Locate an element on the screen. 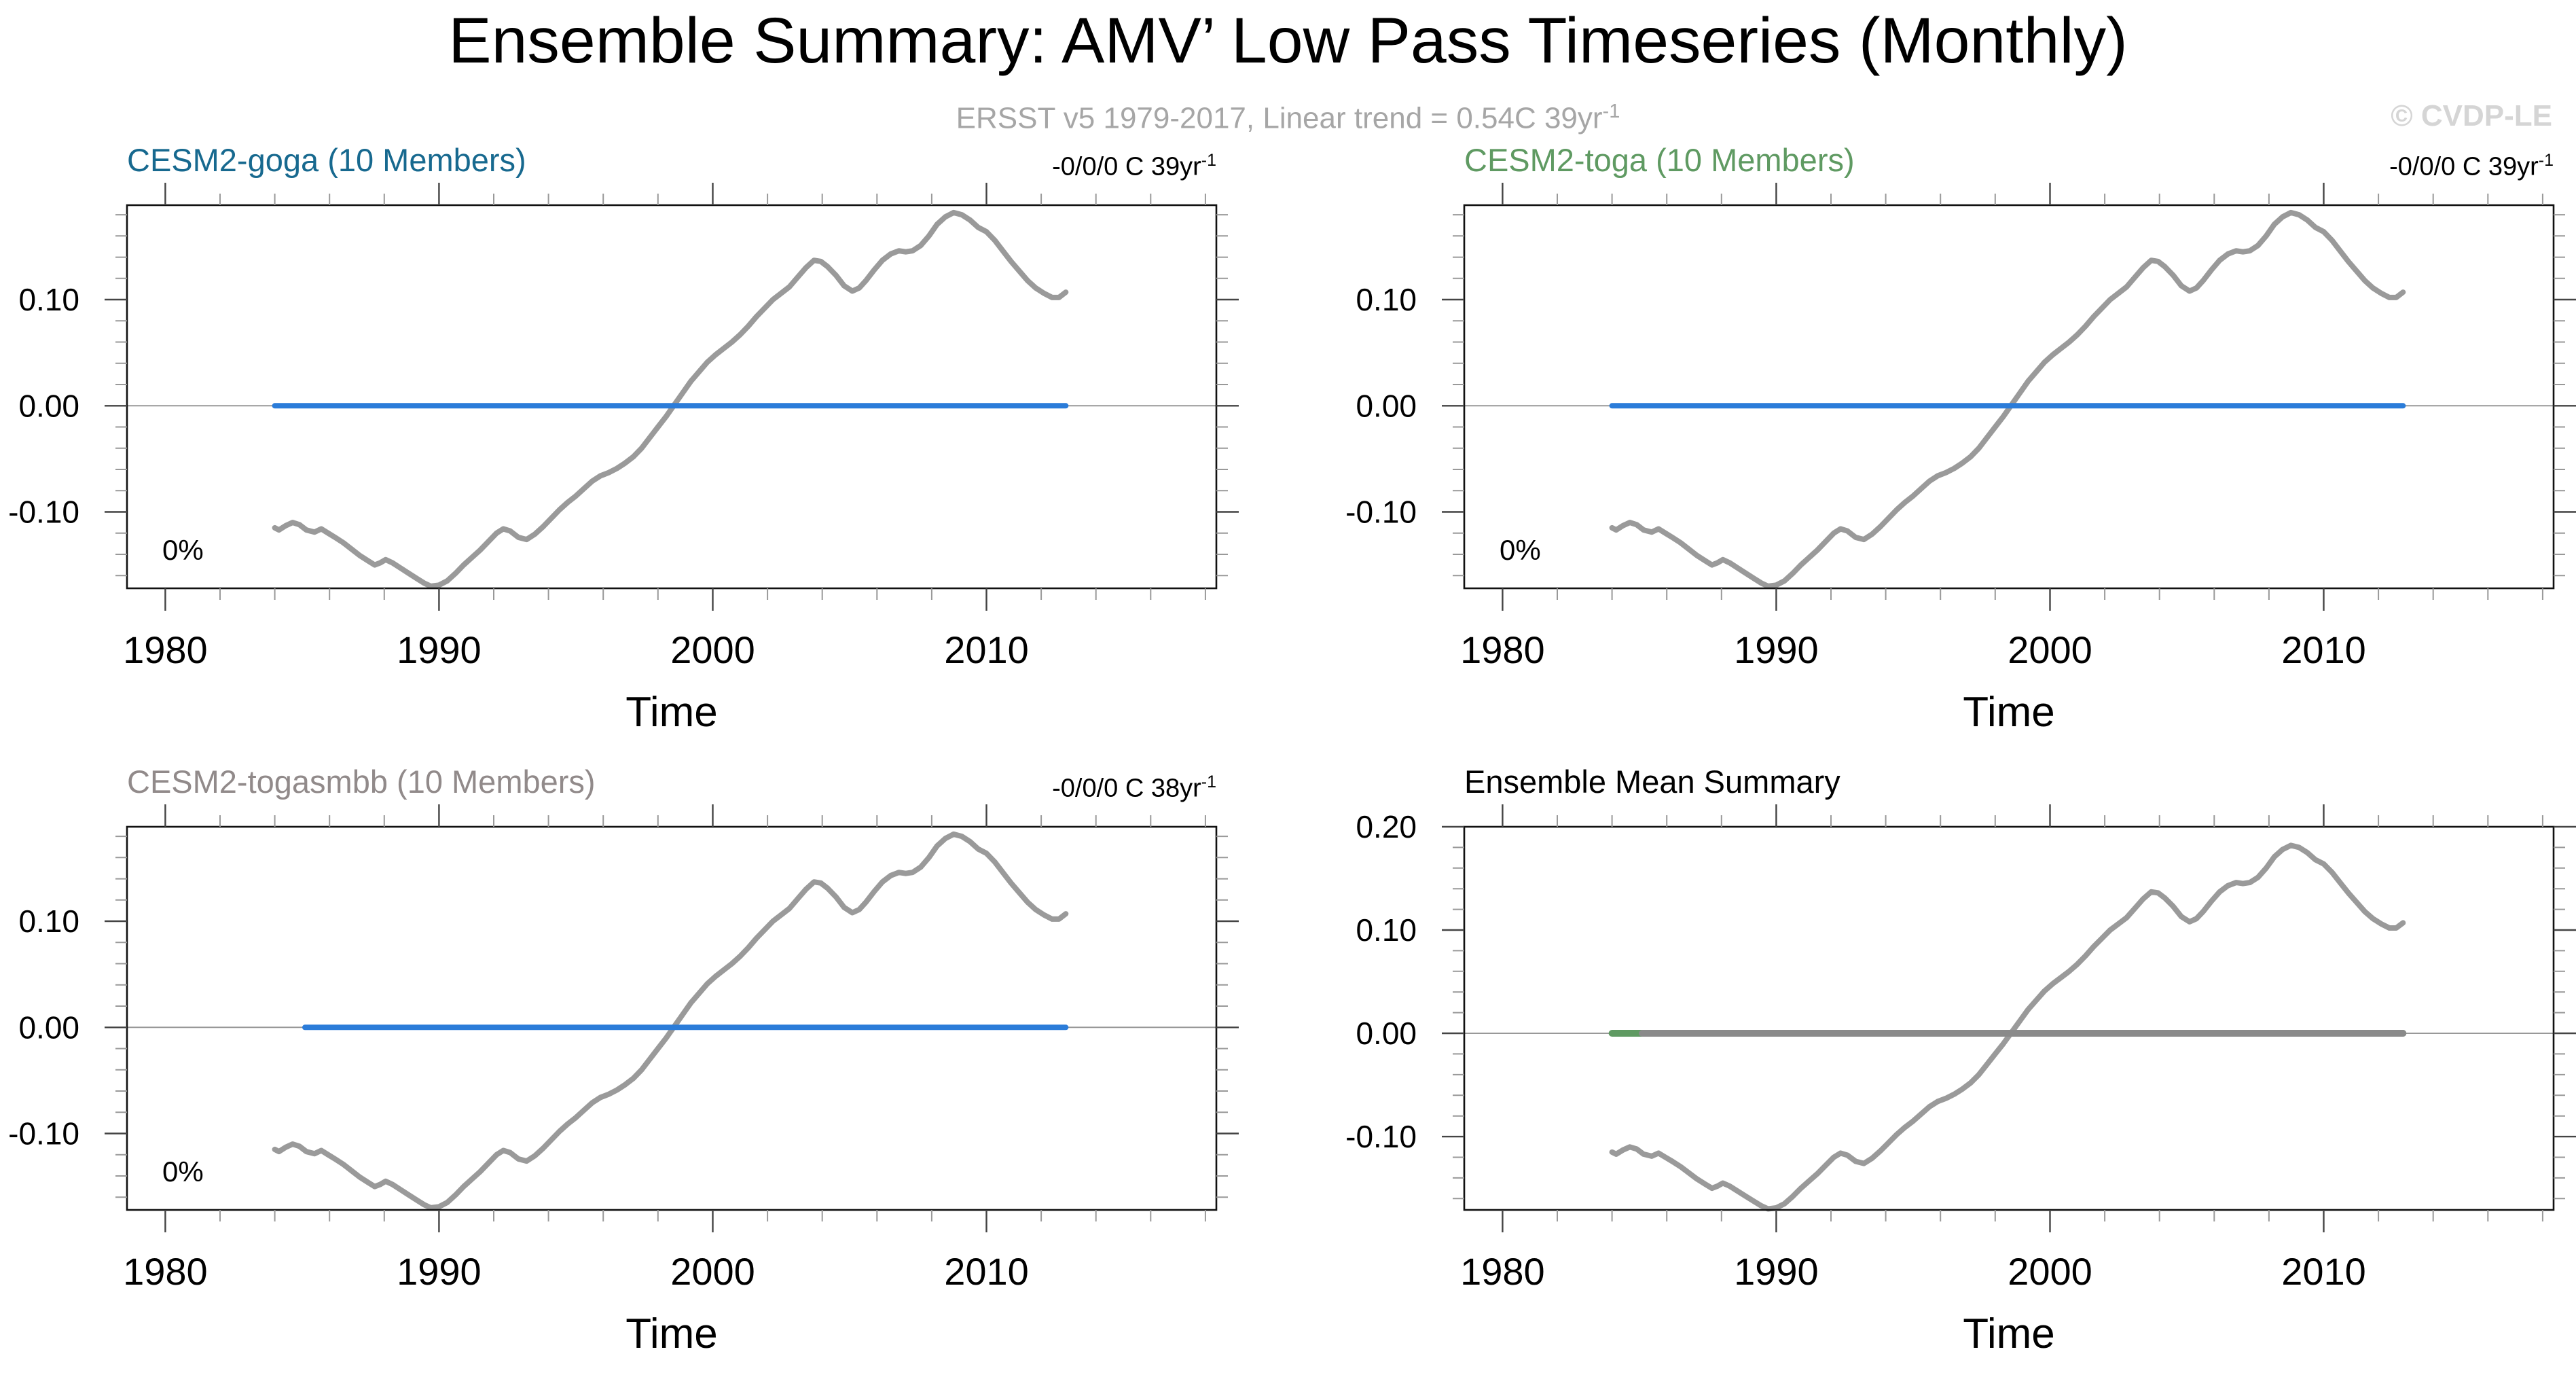 This screenshot has height=1375, width=2576. trend-label-text: -0/0/0 C 38yr is located at coordinates (1126, 788).